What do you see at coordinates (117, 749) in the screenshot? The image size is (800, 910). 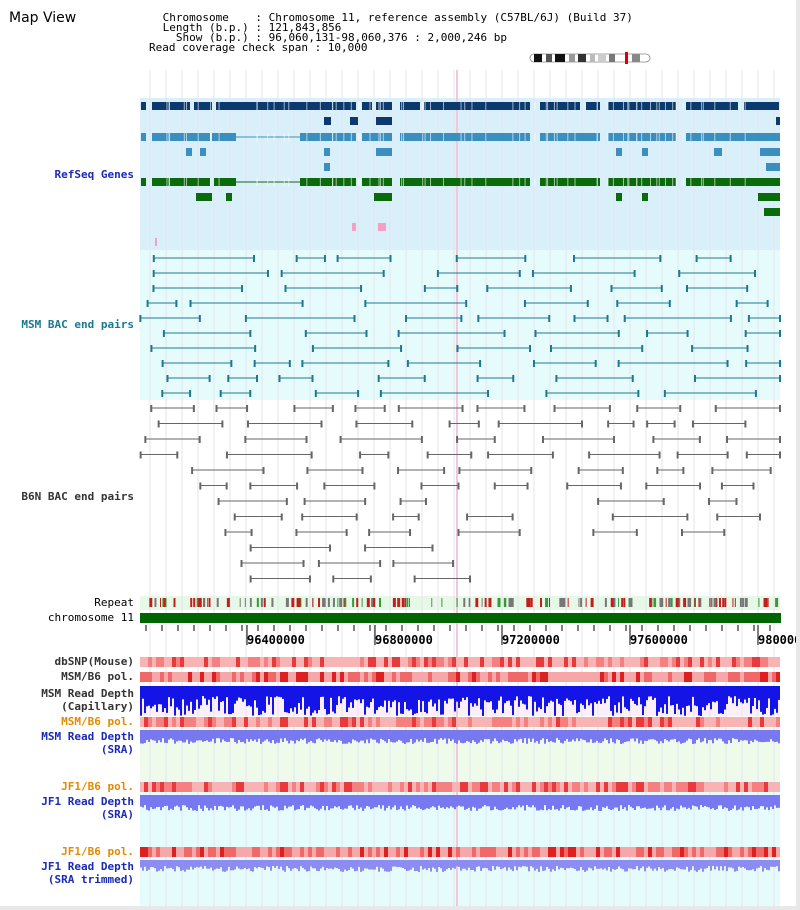 I see `msm-sra-sublabel: (SRA)` at bounding box center [117, 749].